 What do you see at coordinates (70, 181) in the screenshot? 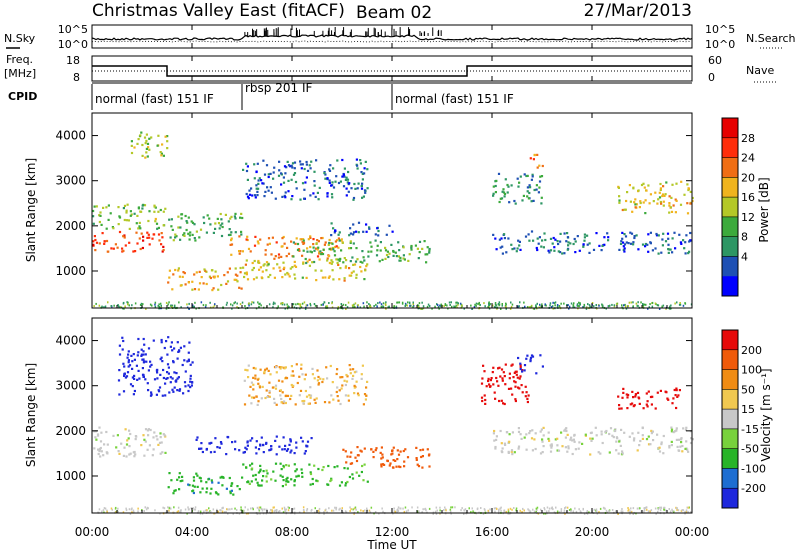
I see `power-ytick-label: 3000` at bounding box center [70, 181].